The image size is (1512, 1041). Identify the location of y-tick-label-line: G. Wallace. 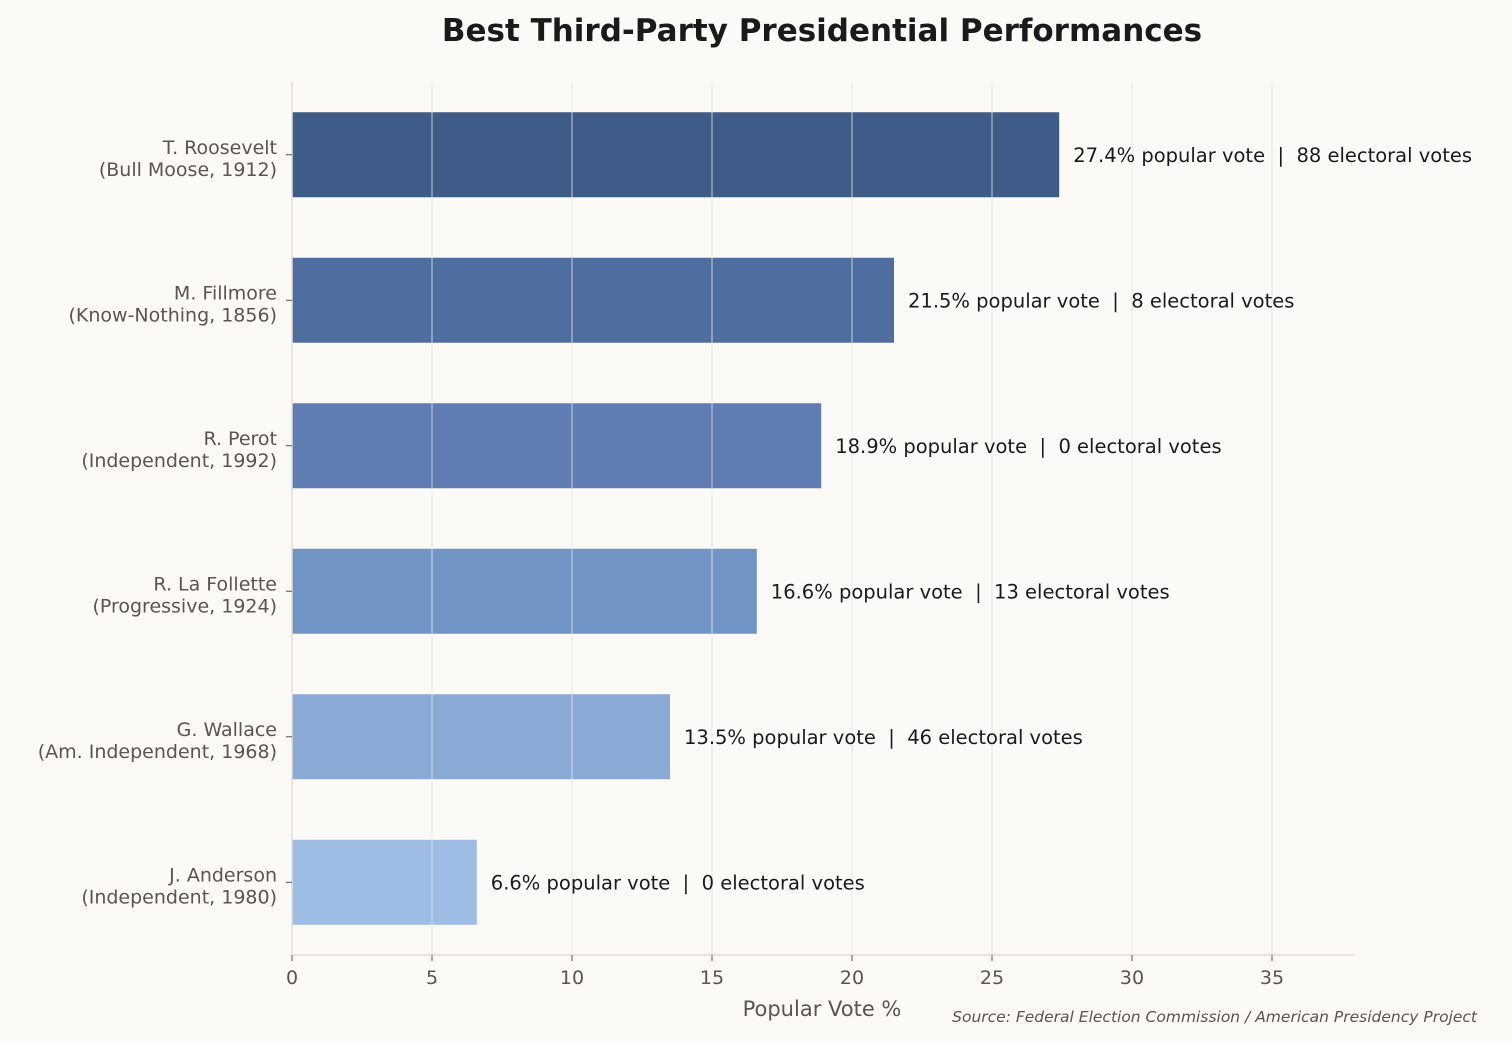
(227, 730).